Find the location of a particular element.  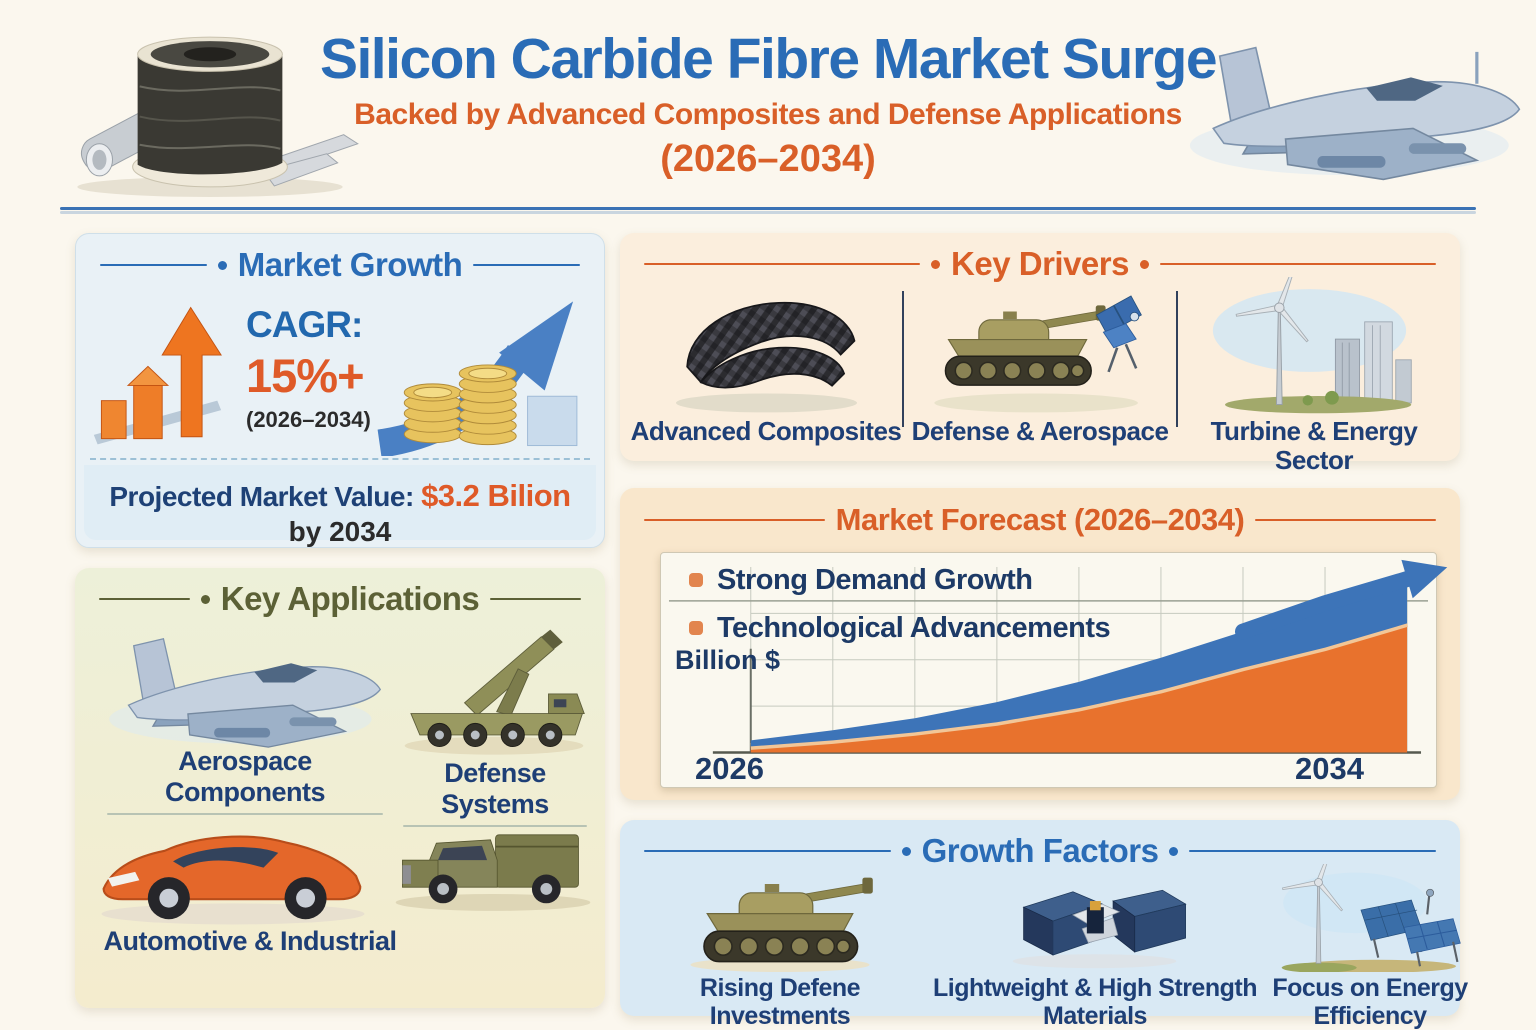

forecast-area-chart is located at coordinates (1058, 656).